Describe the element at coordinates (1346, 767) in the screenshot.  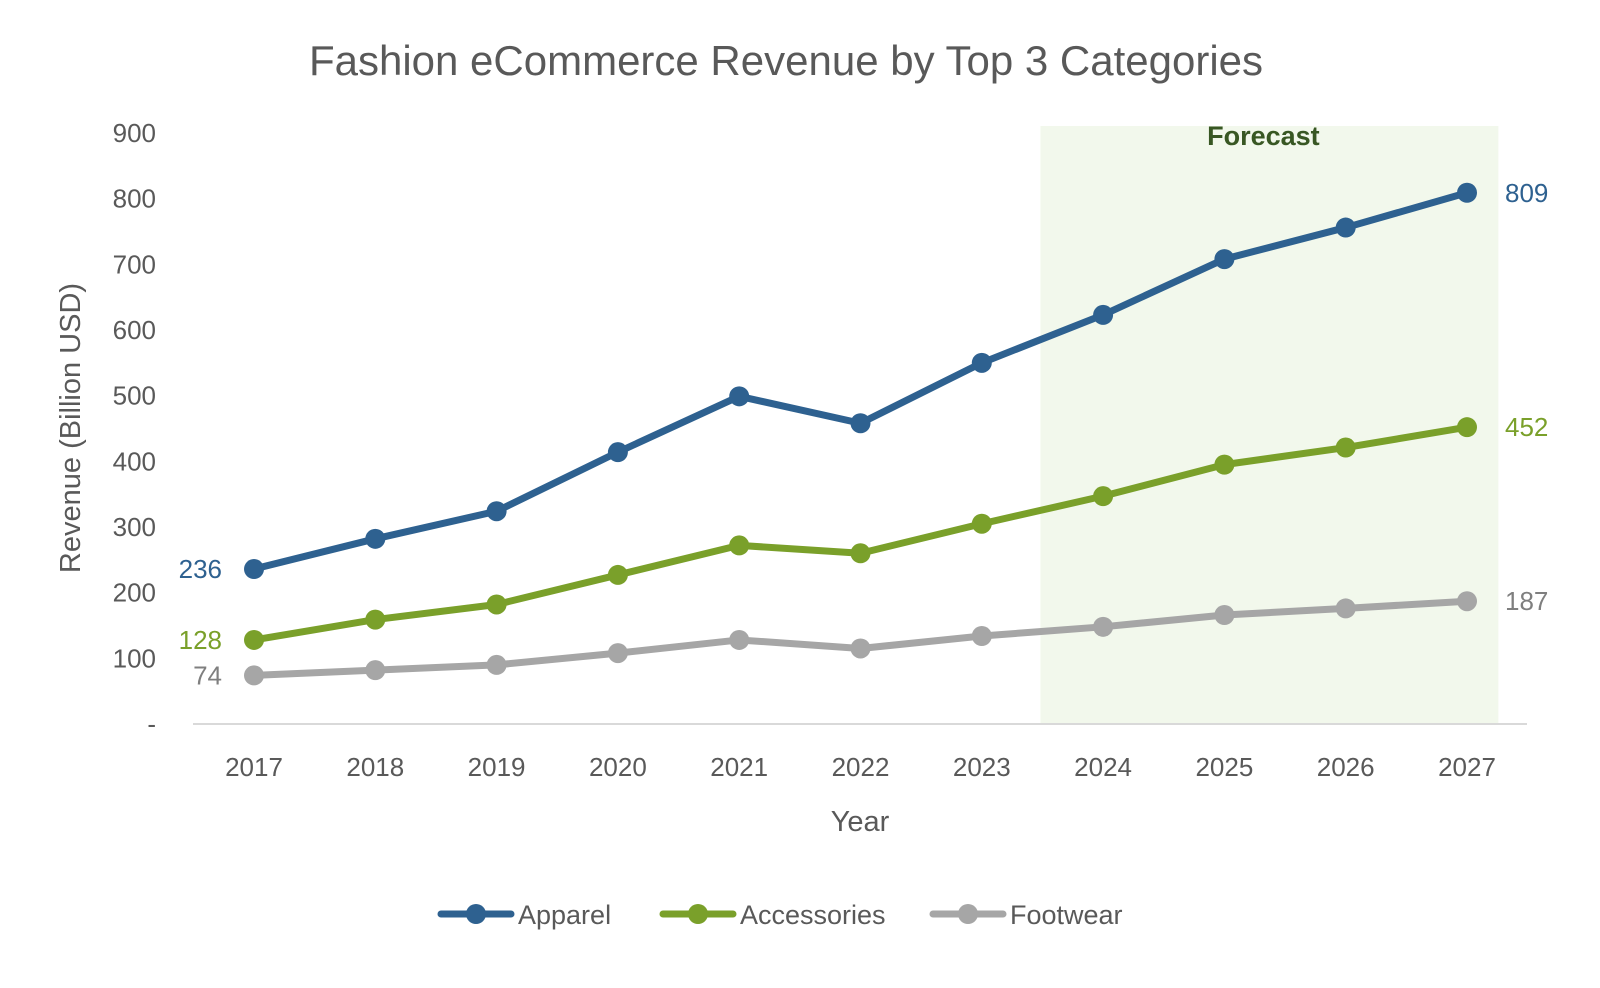
I see `x-tick-label: 2026` at that location.